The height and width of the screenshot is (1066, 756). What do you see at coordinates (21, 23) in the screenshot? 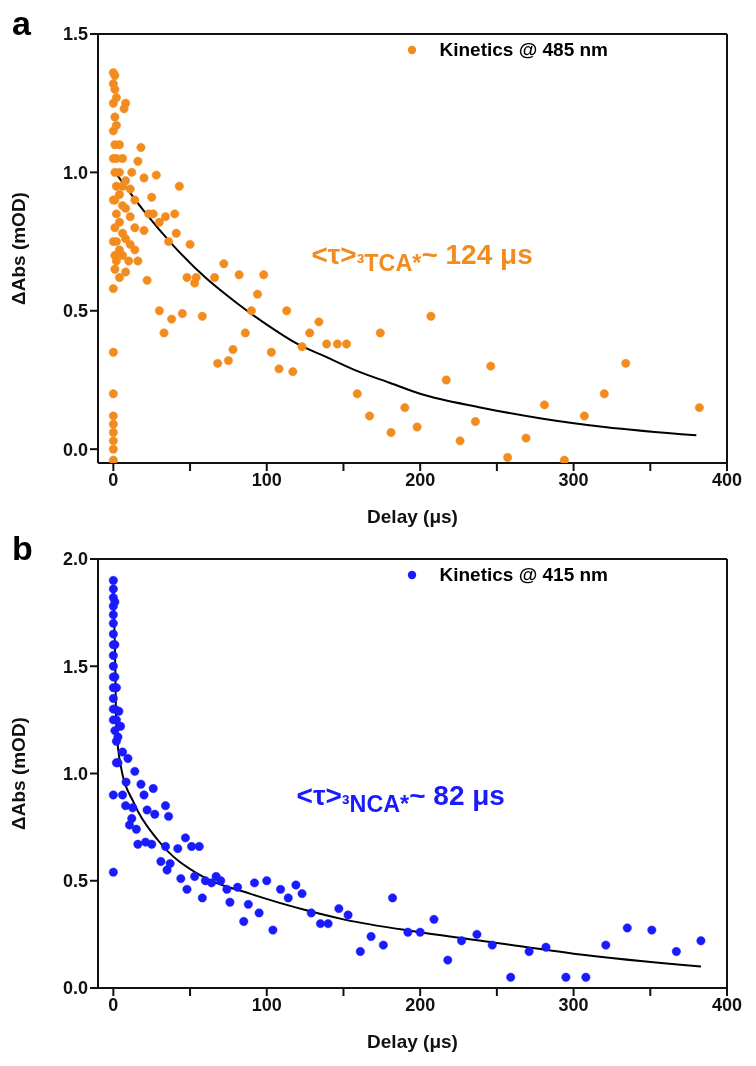
I see `chart-title: a` at bounding box center [21, 23].